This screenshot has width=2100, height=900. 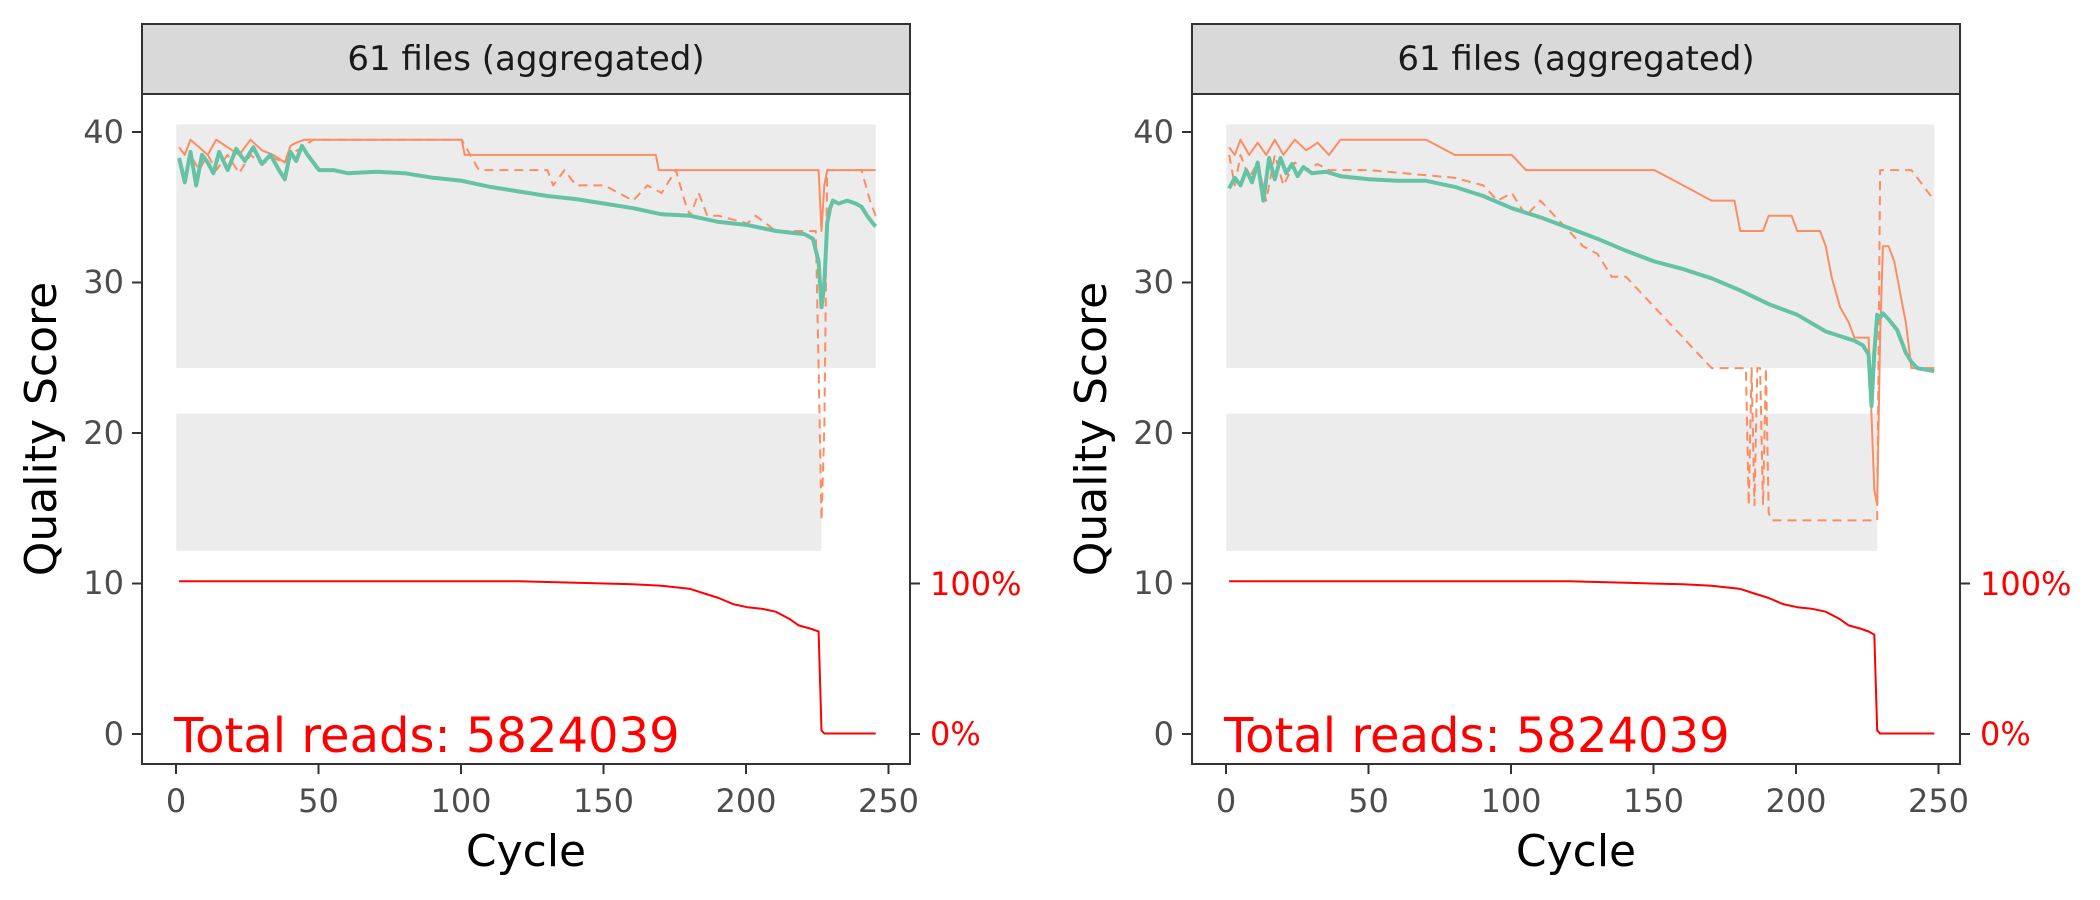 I want to click on panel-2-title: 61 files (aggregated), so click(x=1575, y=59).